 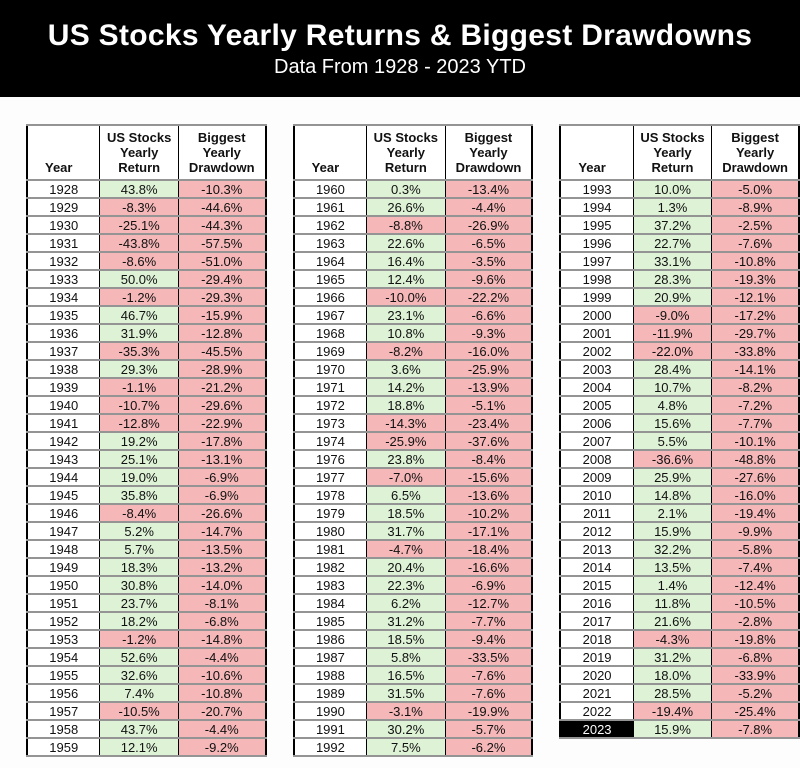 What do you see at coordinates (488, 369) in the screenshot?
I see `drawdown-cell: -25.9%` at bounding box center [488, 369].